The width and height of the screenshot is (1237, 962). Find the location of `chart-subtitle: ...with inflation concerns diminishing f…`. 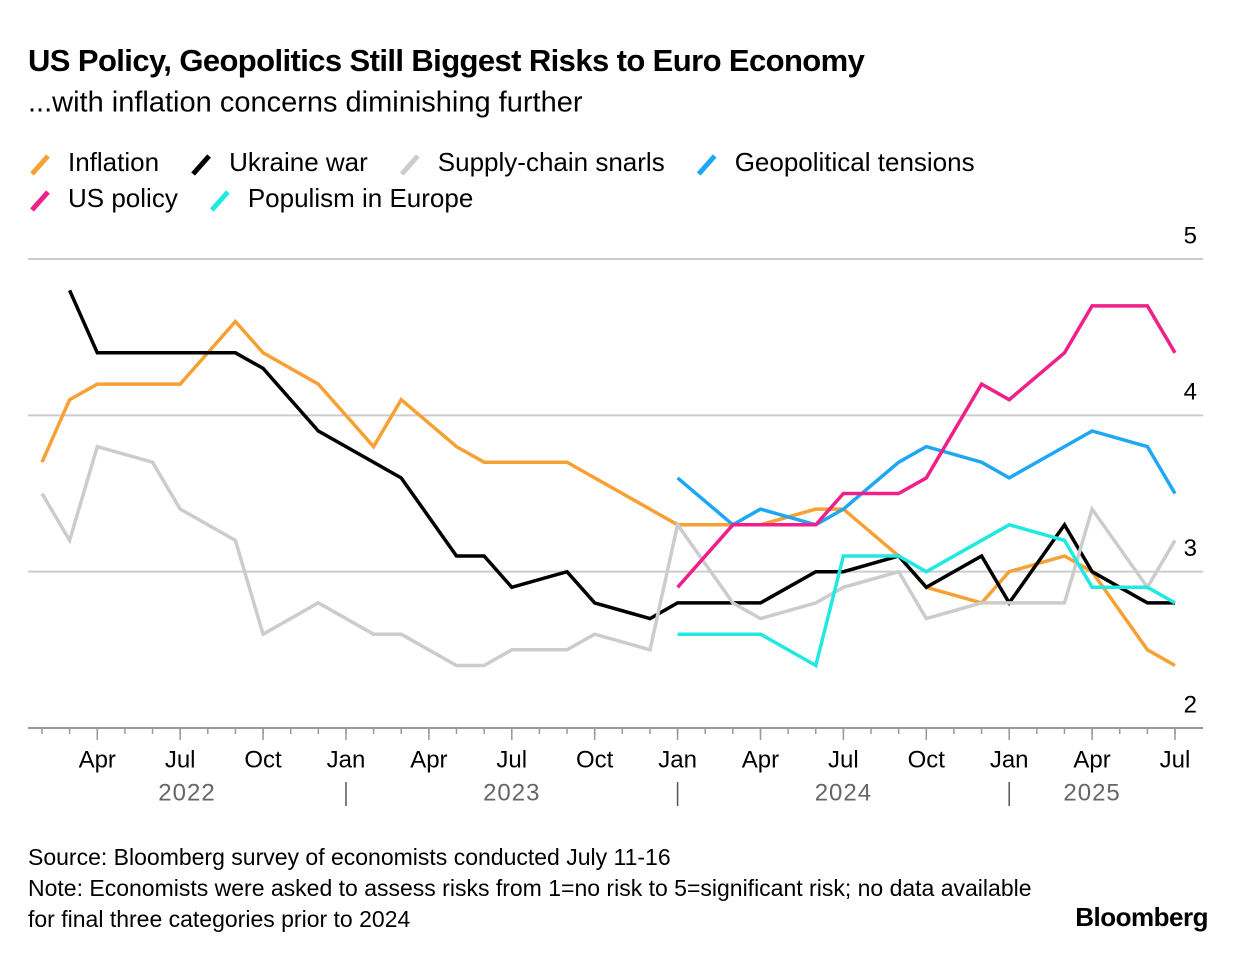

chart-subtitle: ...with inflation concerns diminishing f… is located at coordinates (305, 103).